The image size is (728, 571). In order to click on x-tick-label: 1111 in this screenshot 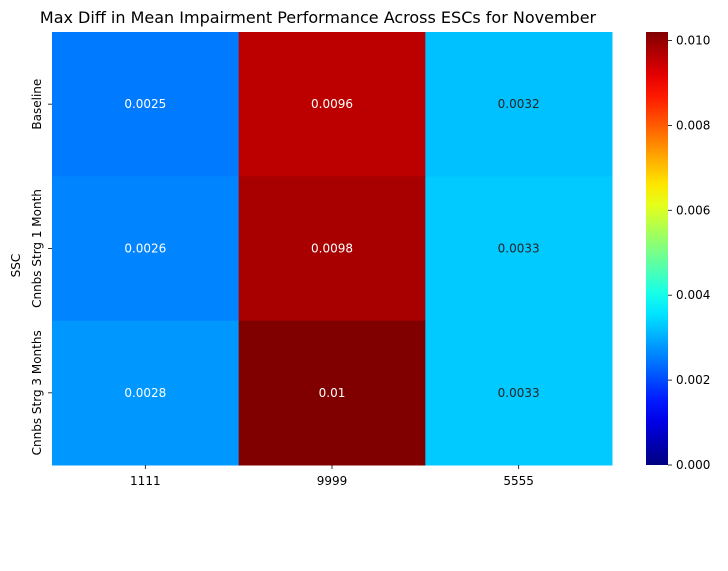, I will do `click(145, 481)`.